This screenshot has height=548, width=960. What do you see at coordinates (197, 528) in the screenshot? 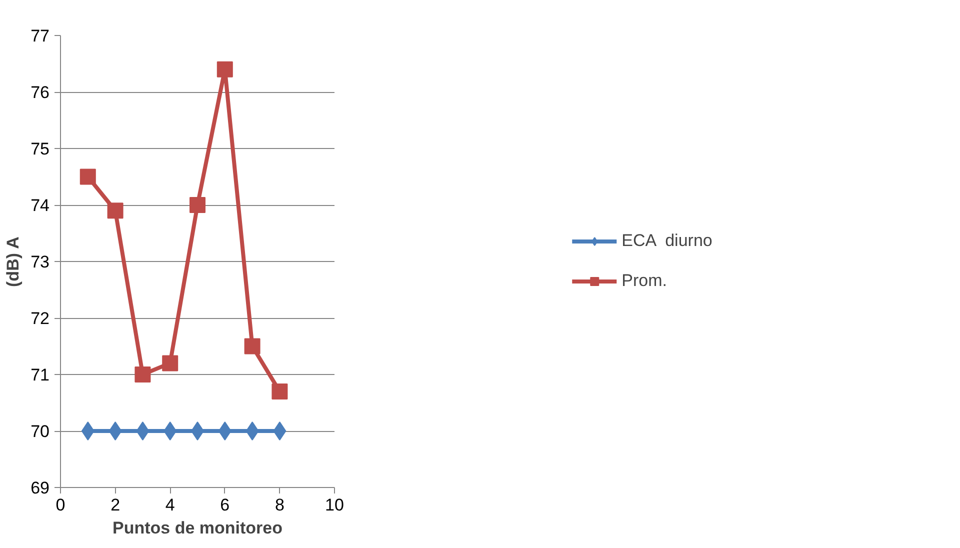
I see `x-axis-title: Puntos de monitoreo` at bounding box center [197, 528].